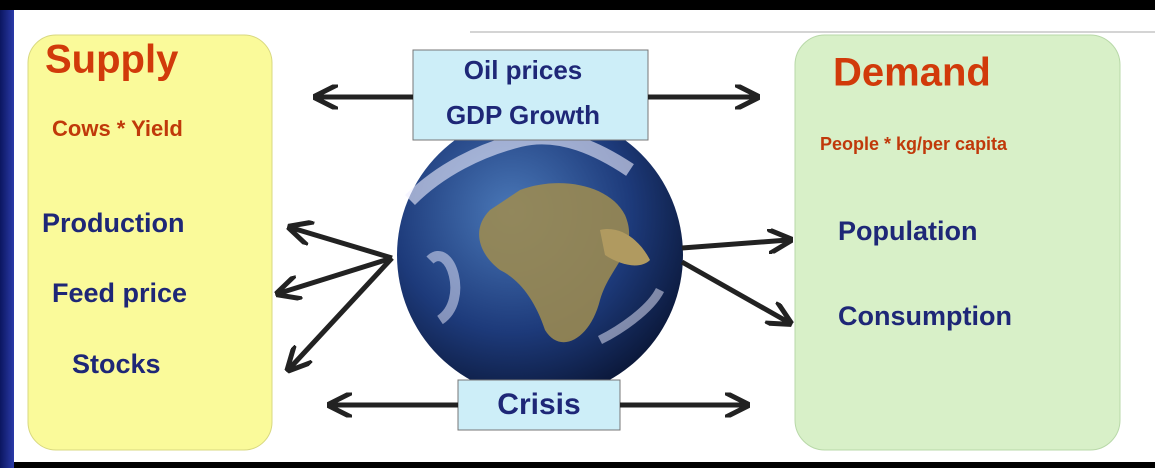  I want to click on demand-title: Demand, so click(912, 73).